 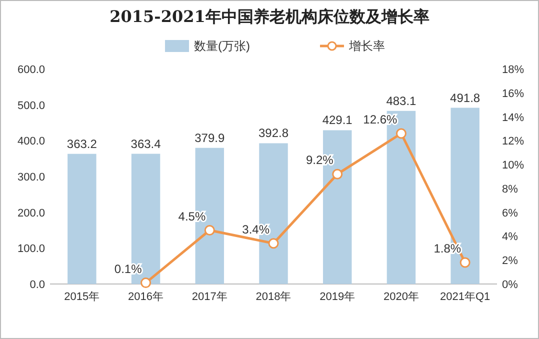 I want to click on y2-tick-label: 18%, so click(x=513, y=70).